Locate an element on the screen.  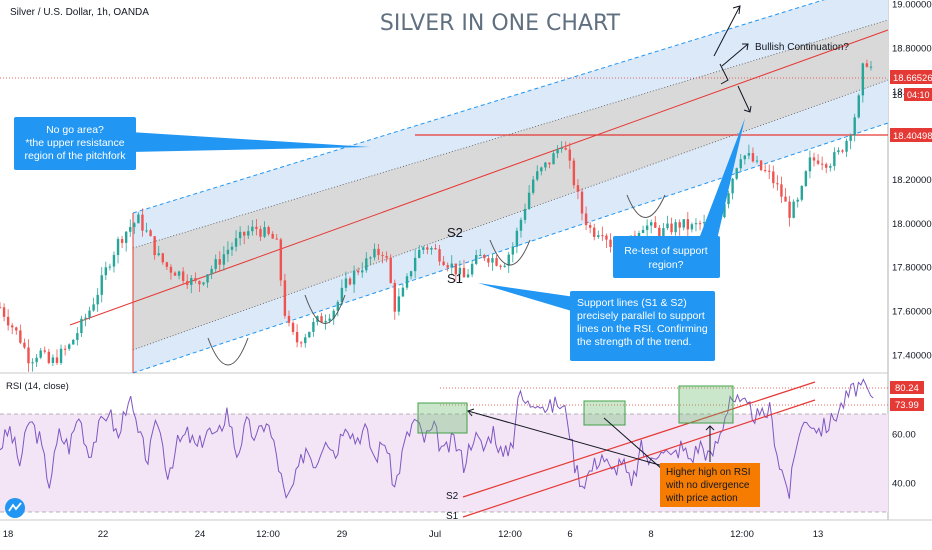
price-tick-label: 18.80000 is located at coordinates (912, 48).